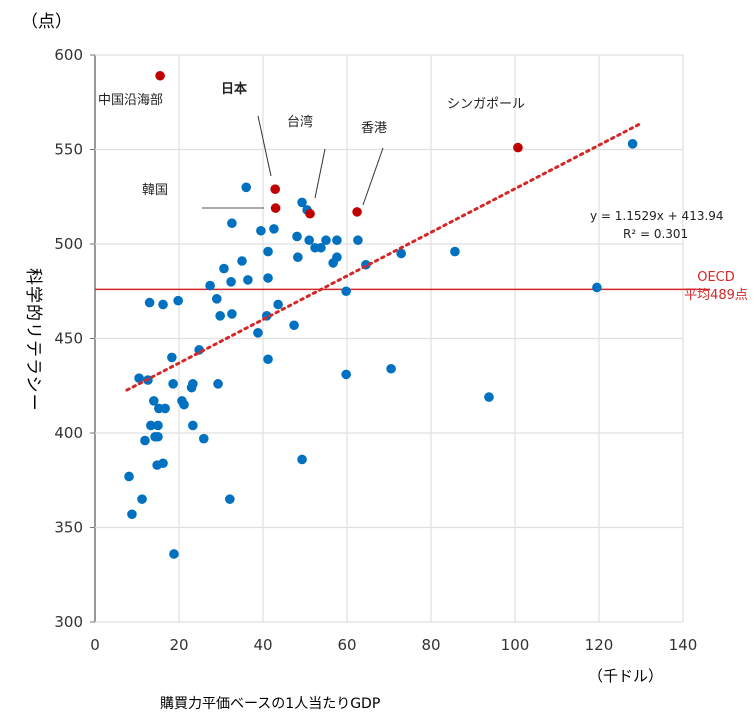  What do you see at coordinates (373, 176) in the screenshot?
I see `leader-line-hongkong` at bounding box center [373, 176].